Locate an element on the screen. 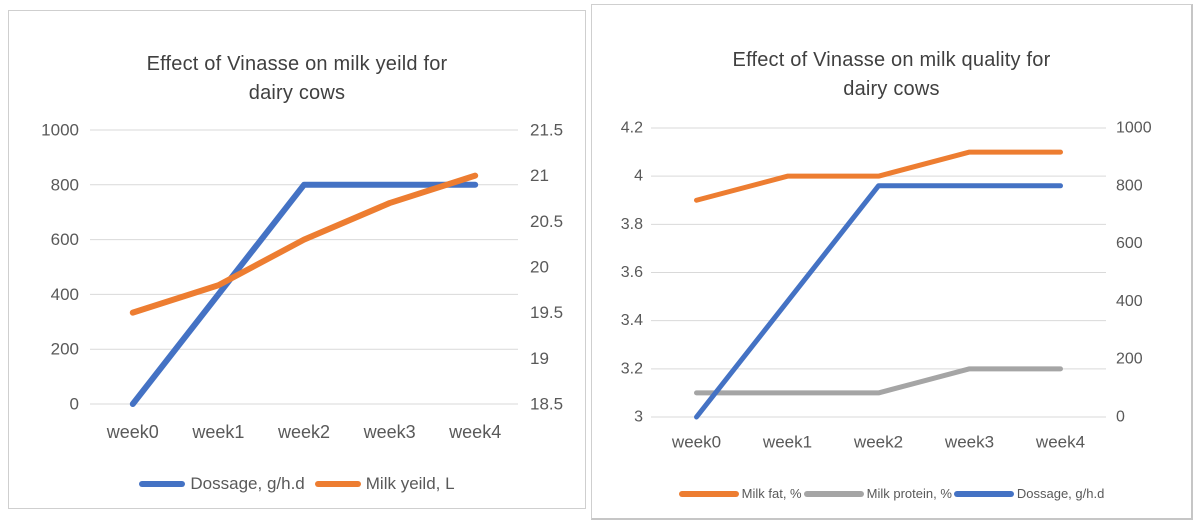 This screenshot has height=531, width=1200. y-axis-left-tick-label: 3.4 is located at coordinates (632, 320).